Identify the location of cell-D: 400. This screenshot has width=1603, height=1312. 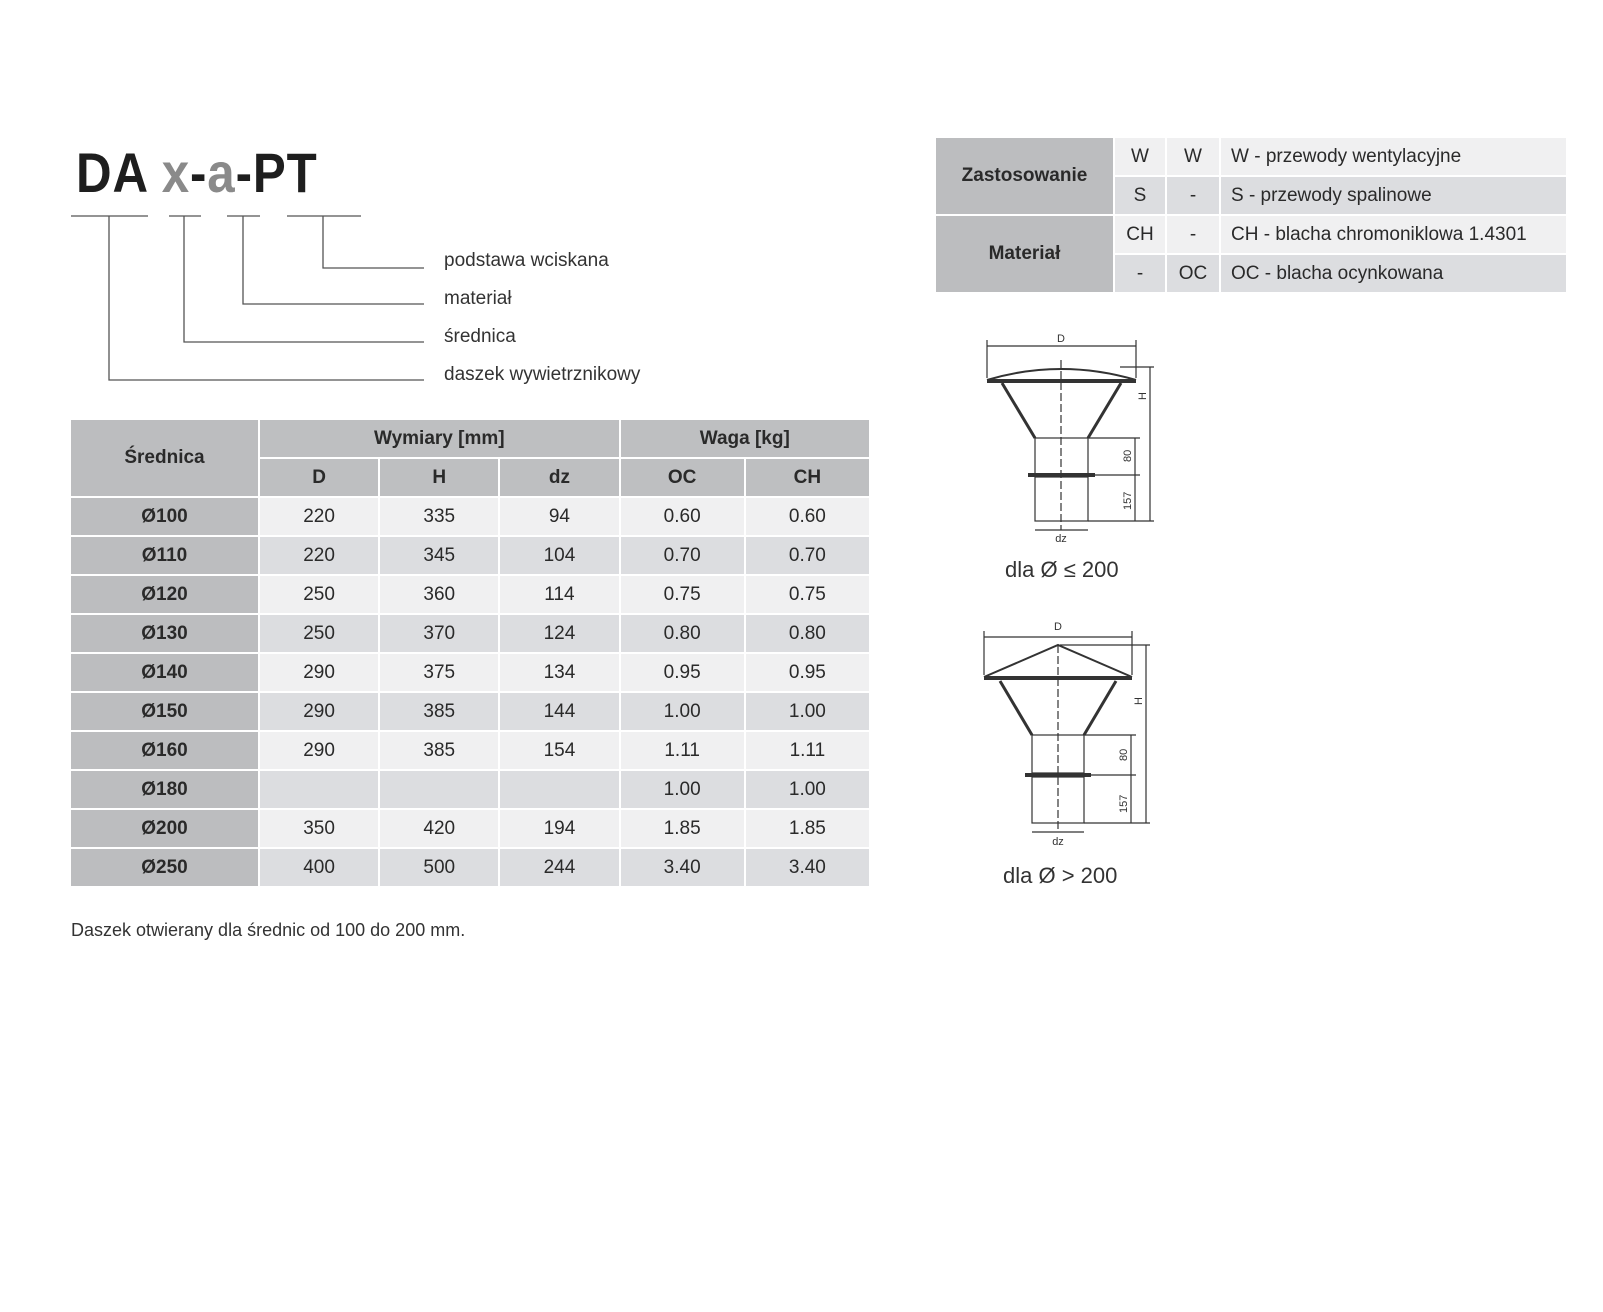
(320, 868).